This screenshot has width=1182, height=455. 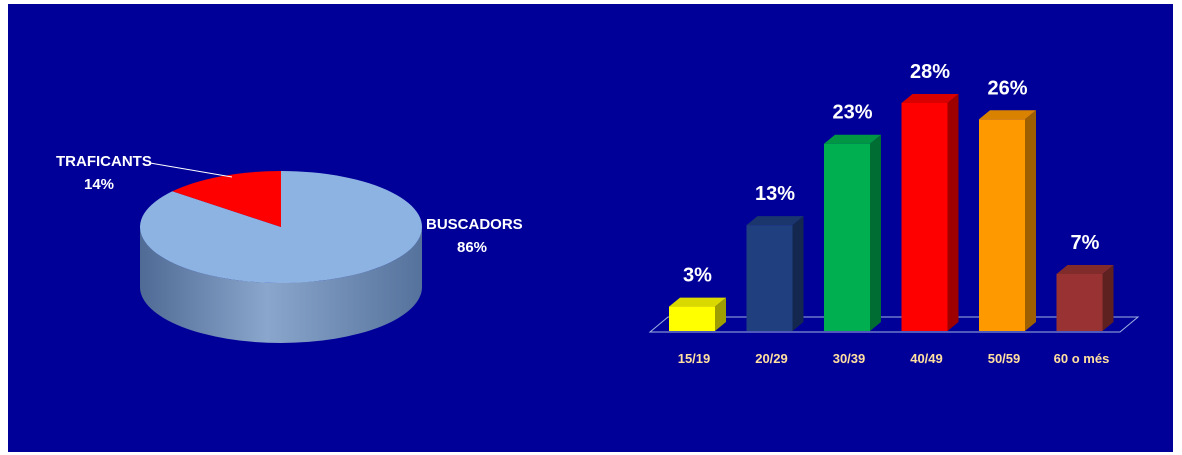 What do you see at coordinates (852, 113) in the screenshot?
I see `bar-value-label-2: 23%` at bounding box center [852, 113].